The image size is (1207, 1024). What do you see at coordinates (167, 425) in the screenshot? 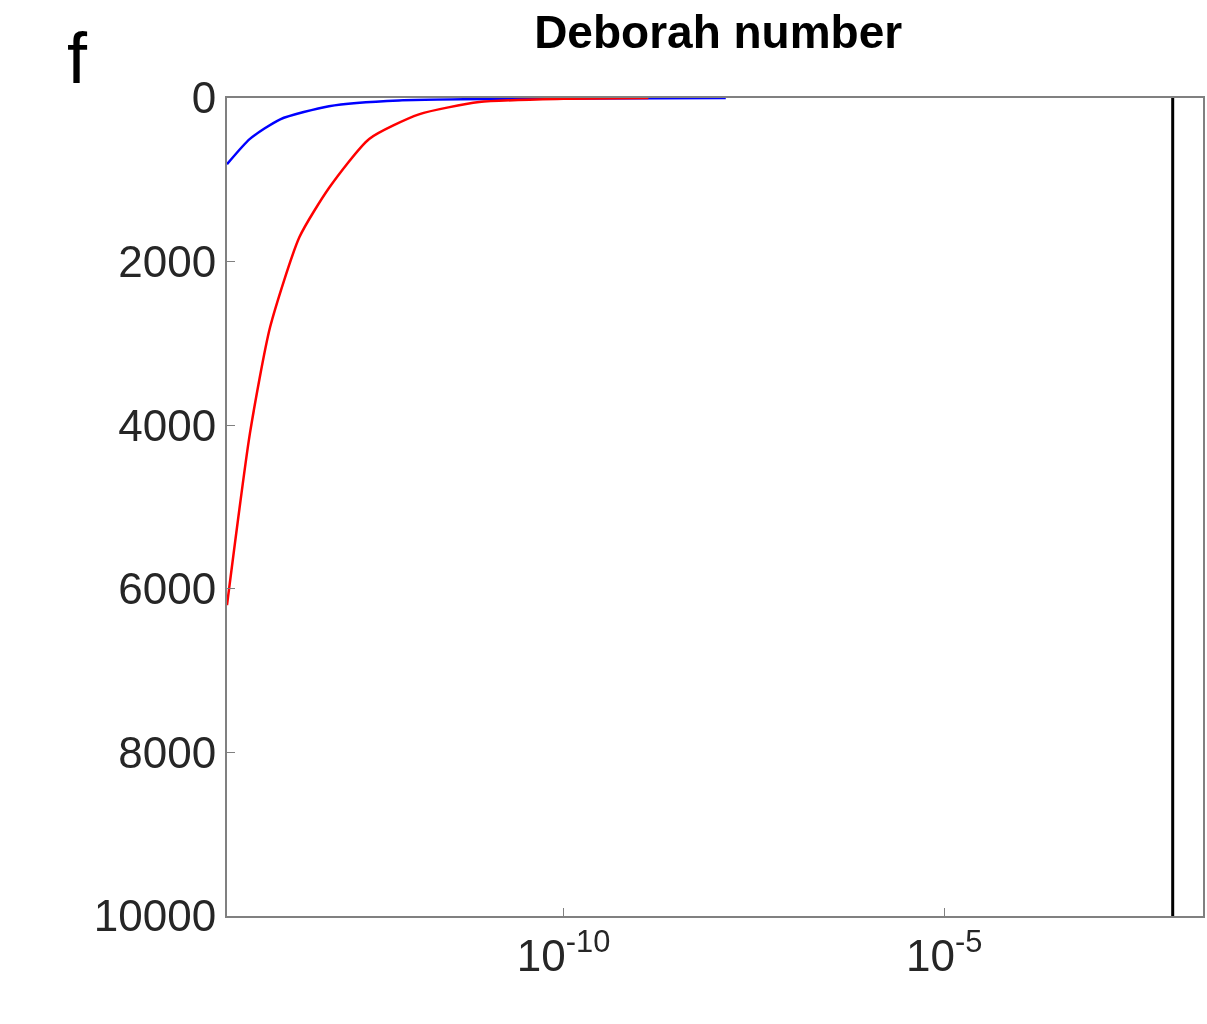
I see `y-tick-label: 4000` at bounding box center [167, 425].